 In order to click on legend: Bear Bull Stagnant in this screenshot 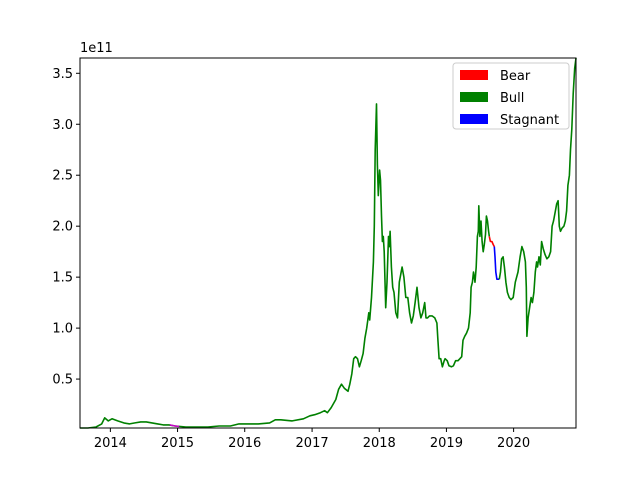, I will do `click(511, 96)`.